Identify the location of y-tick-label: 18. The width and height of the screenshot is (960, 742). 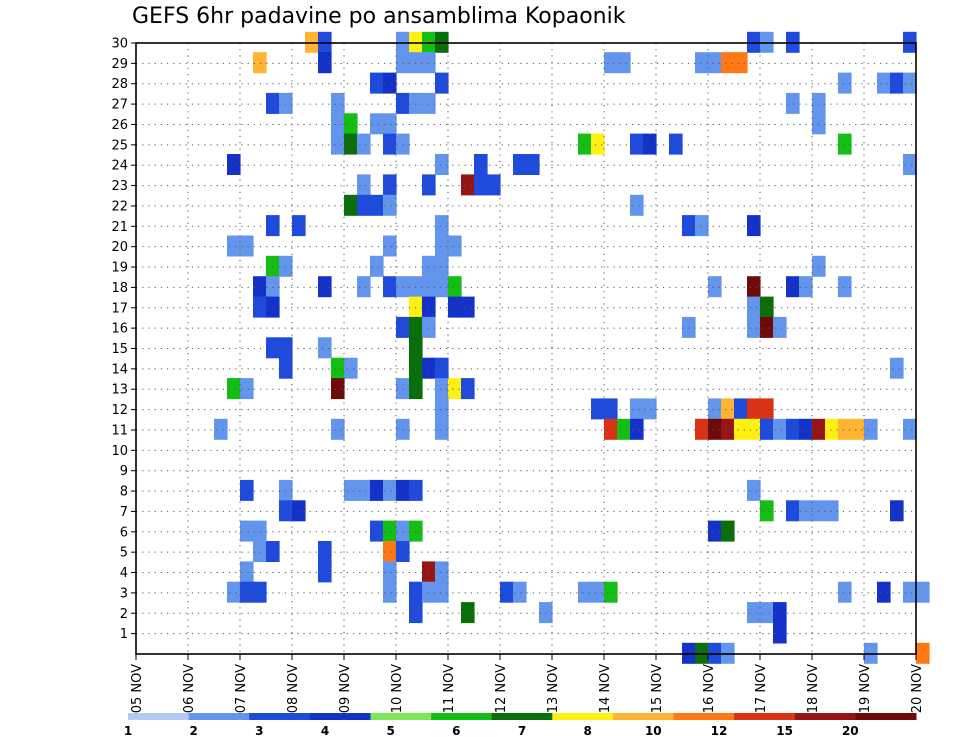
(119, 288).